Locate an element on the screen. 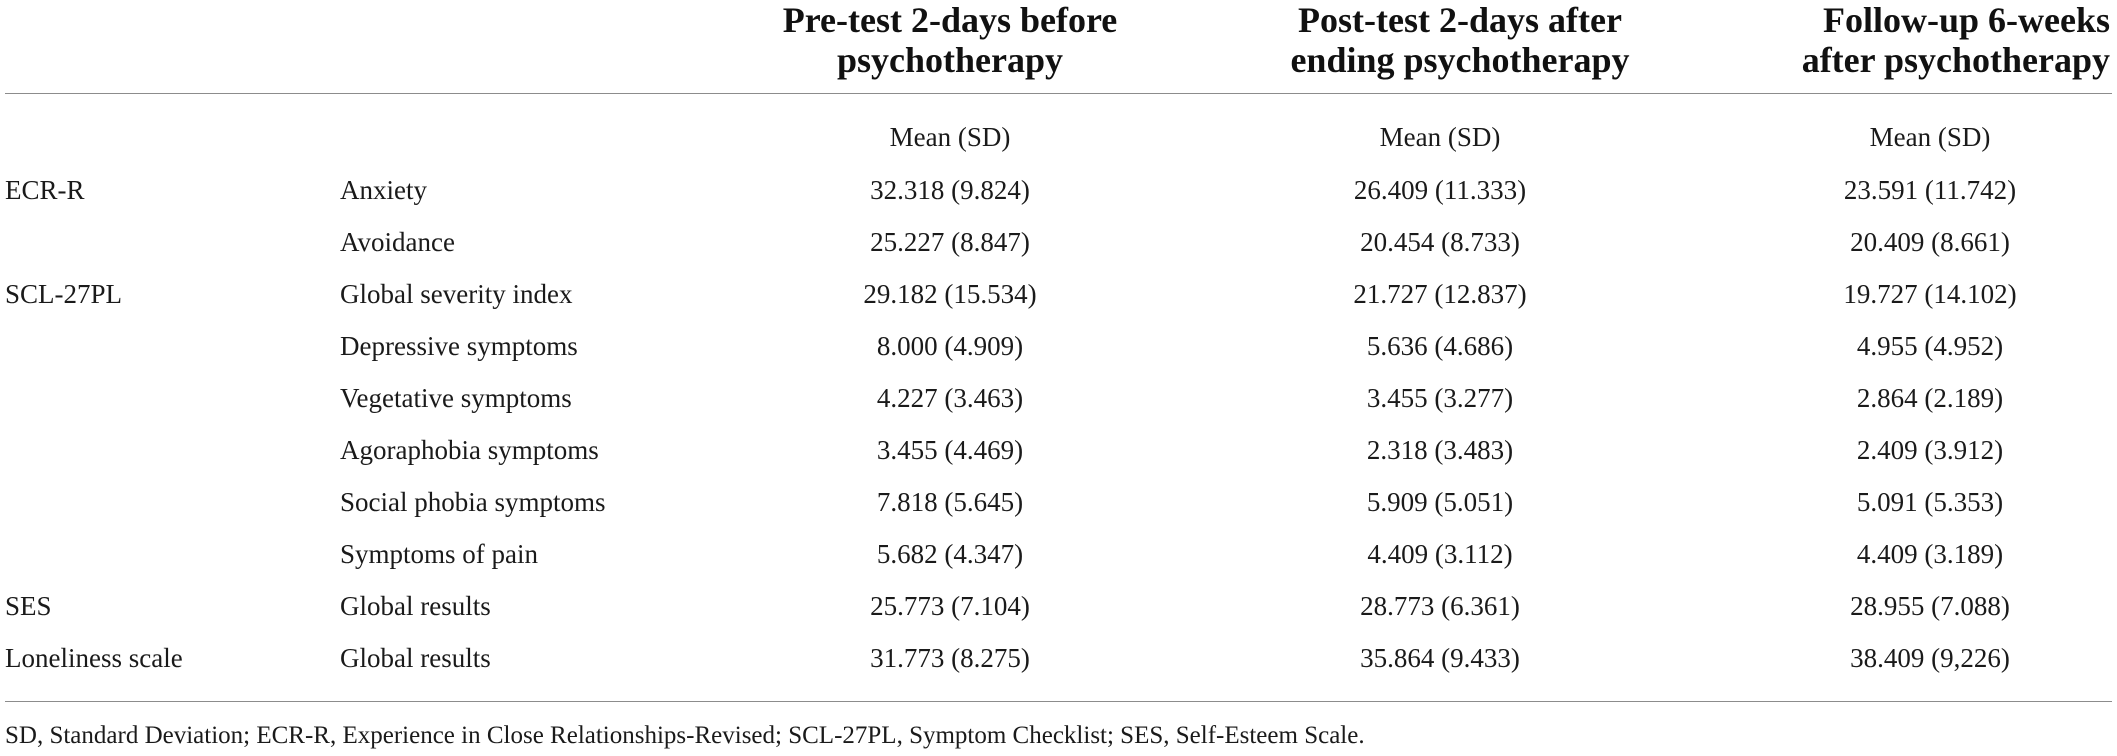  post-test-value: 35.864 (9.433) is located at coordinates (1440, 658).